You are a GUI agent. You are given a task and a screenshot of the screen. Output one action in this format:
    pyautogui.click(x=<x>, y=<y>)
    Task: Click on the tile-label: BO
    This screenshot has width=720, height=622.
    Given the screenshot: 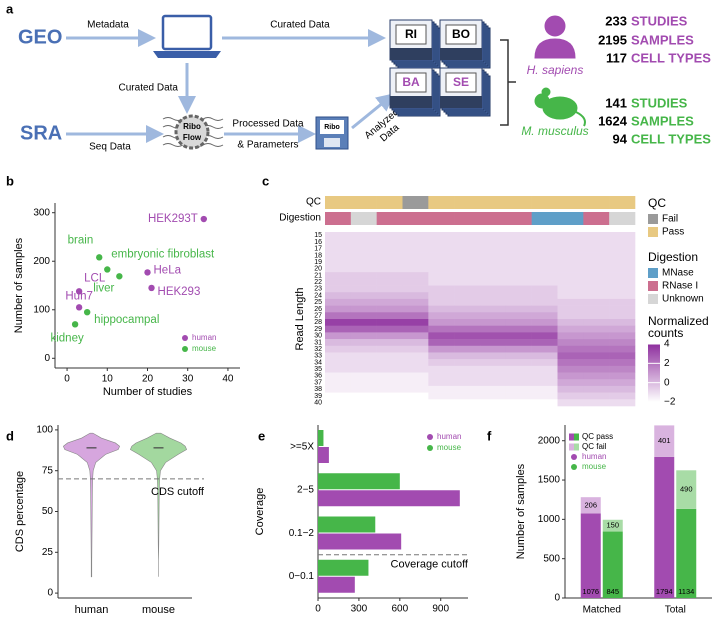 What is the action you would take?
    pyautogui.click(x=461, y=34)
    